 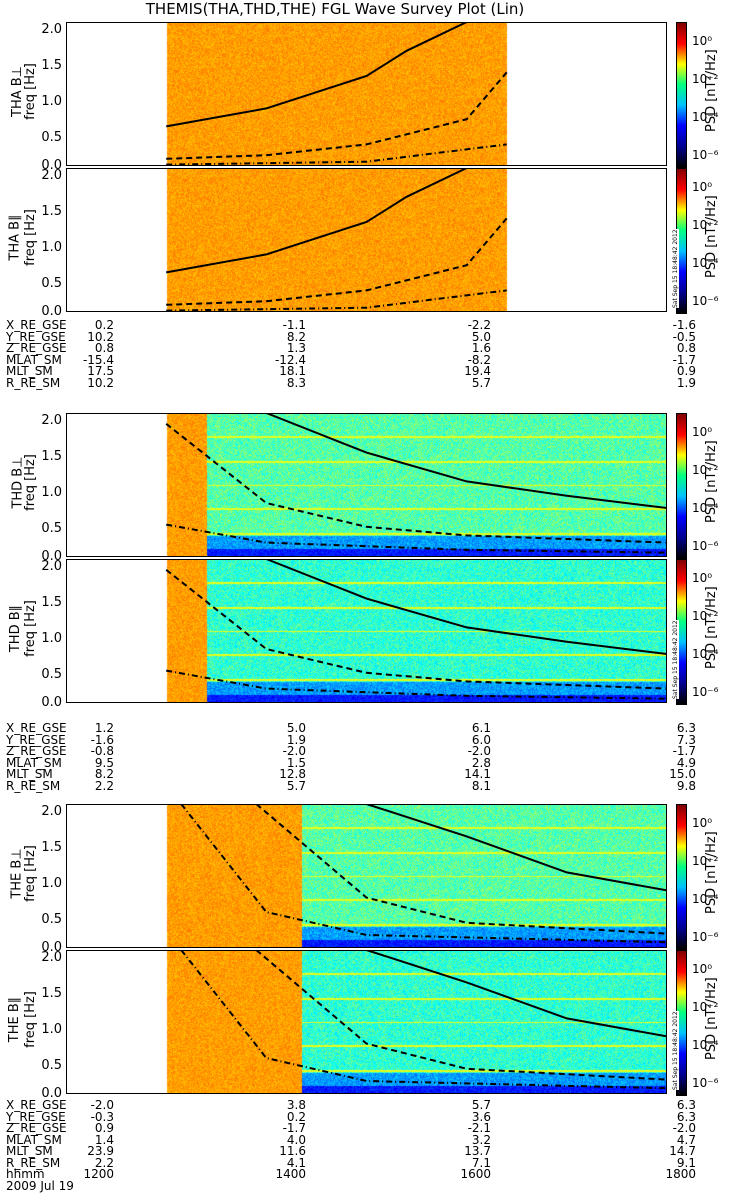 I want to click on panel-component-label: THE B∥, so click(x=15, y=1019).